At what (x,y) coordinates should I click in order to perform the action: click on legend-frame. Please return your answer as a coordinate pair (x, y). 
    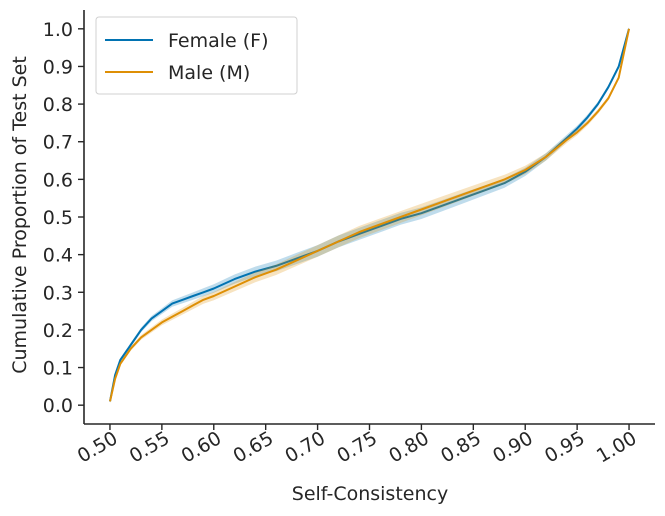
    Looking at the image, I should click on (196, 55).